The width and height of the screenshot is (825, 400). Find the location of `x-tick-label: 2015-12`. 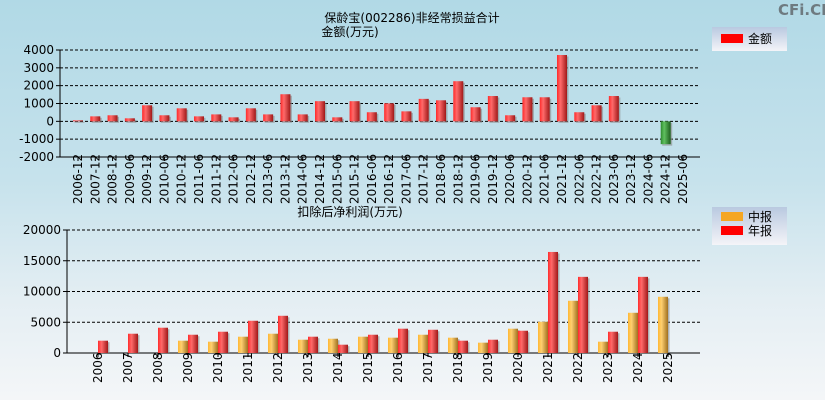

x-tick-label: 2015-12 is located at coordinates (355, 179).